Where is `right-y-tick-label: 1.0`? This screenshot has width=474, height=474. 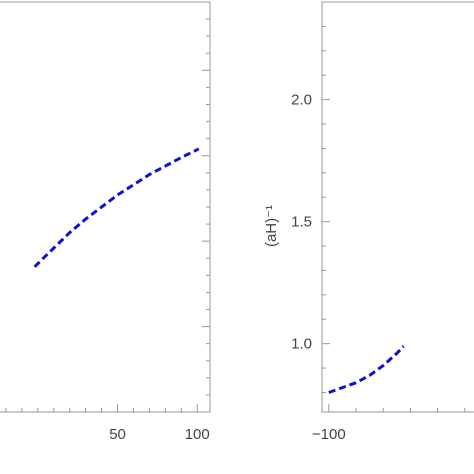 right-y-tick-label: 1.0 is located at coordinates (301, 344).